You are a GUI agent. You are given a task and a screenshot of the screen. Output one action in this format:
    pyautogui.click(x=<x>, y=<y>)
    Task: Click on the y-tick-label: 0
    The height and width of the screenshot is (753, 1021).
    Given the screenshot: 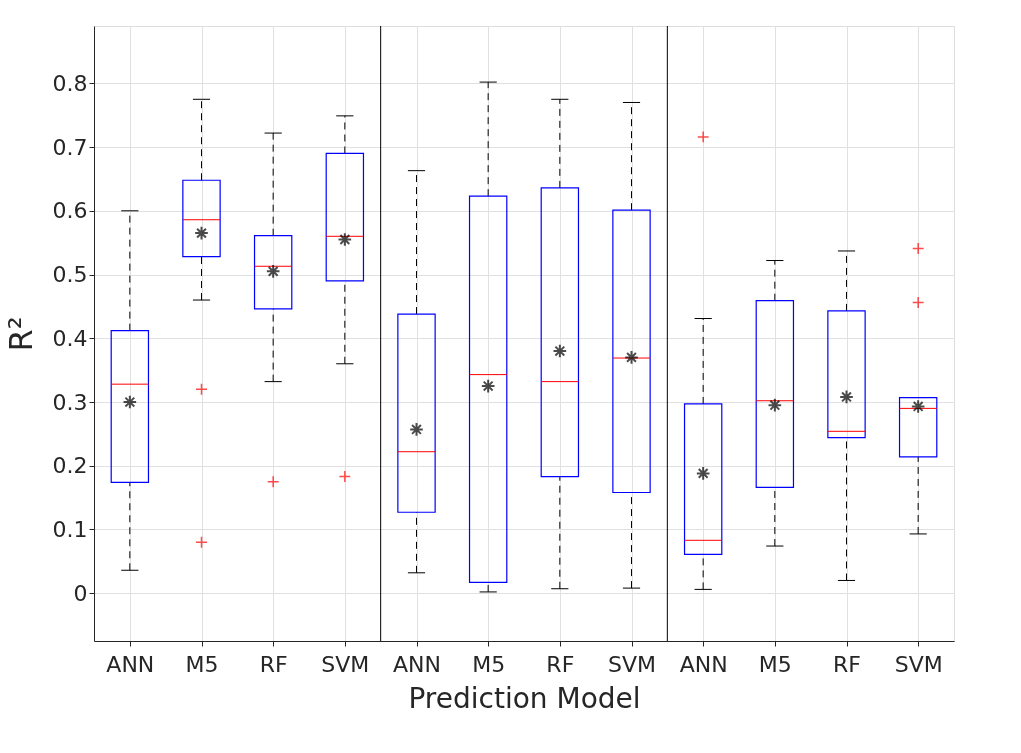 What is the action you would take?
    pyautogui.click(x=80, y=593)
    